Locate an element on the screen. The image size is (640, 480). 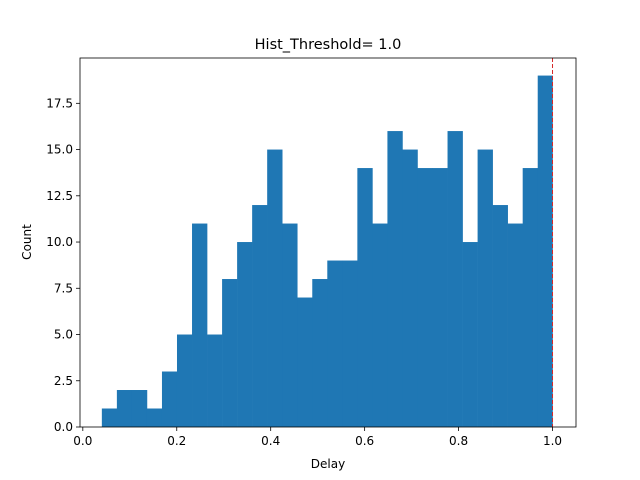
x-tick-label: 0.2 is located at coordinates (176, 441).